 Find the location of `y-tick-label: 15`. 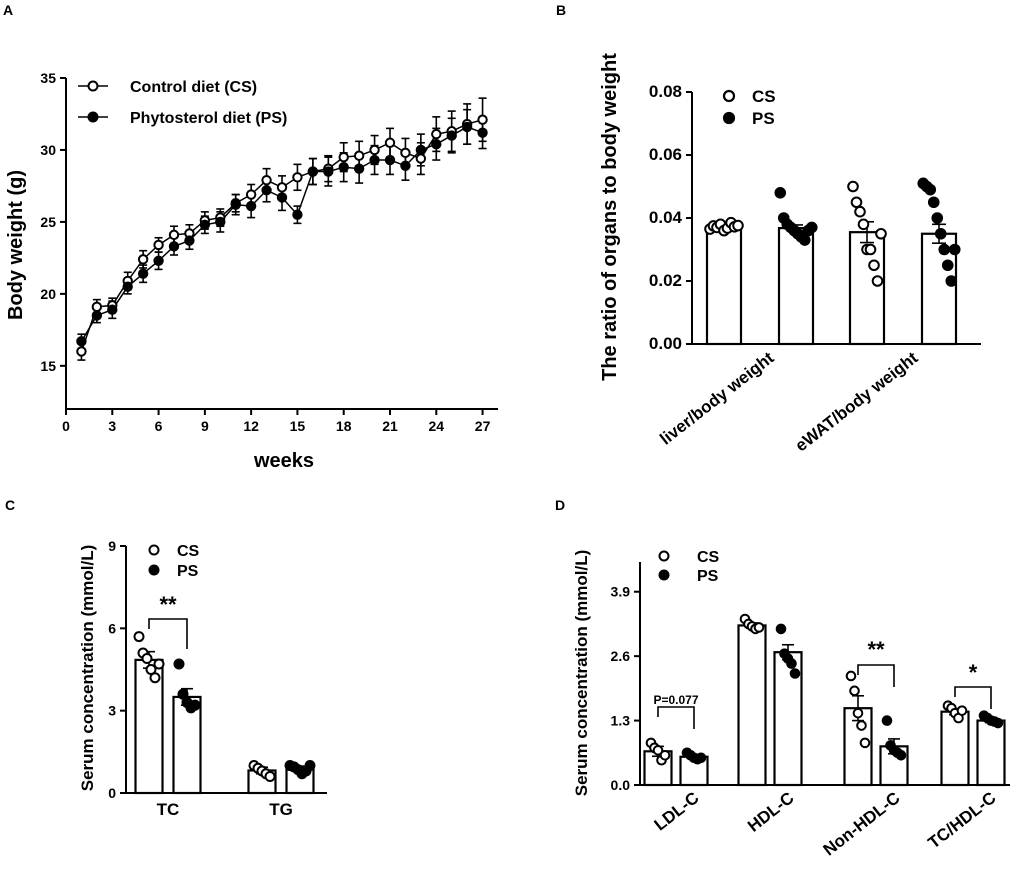

y-tick-label: 15 is located at coordinates (48, 366).